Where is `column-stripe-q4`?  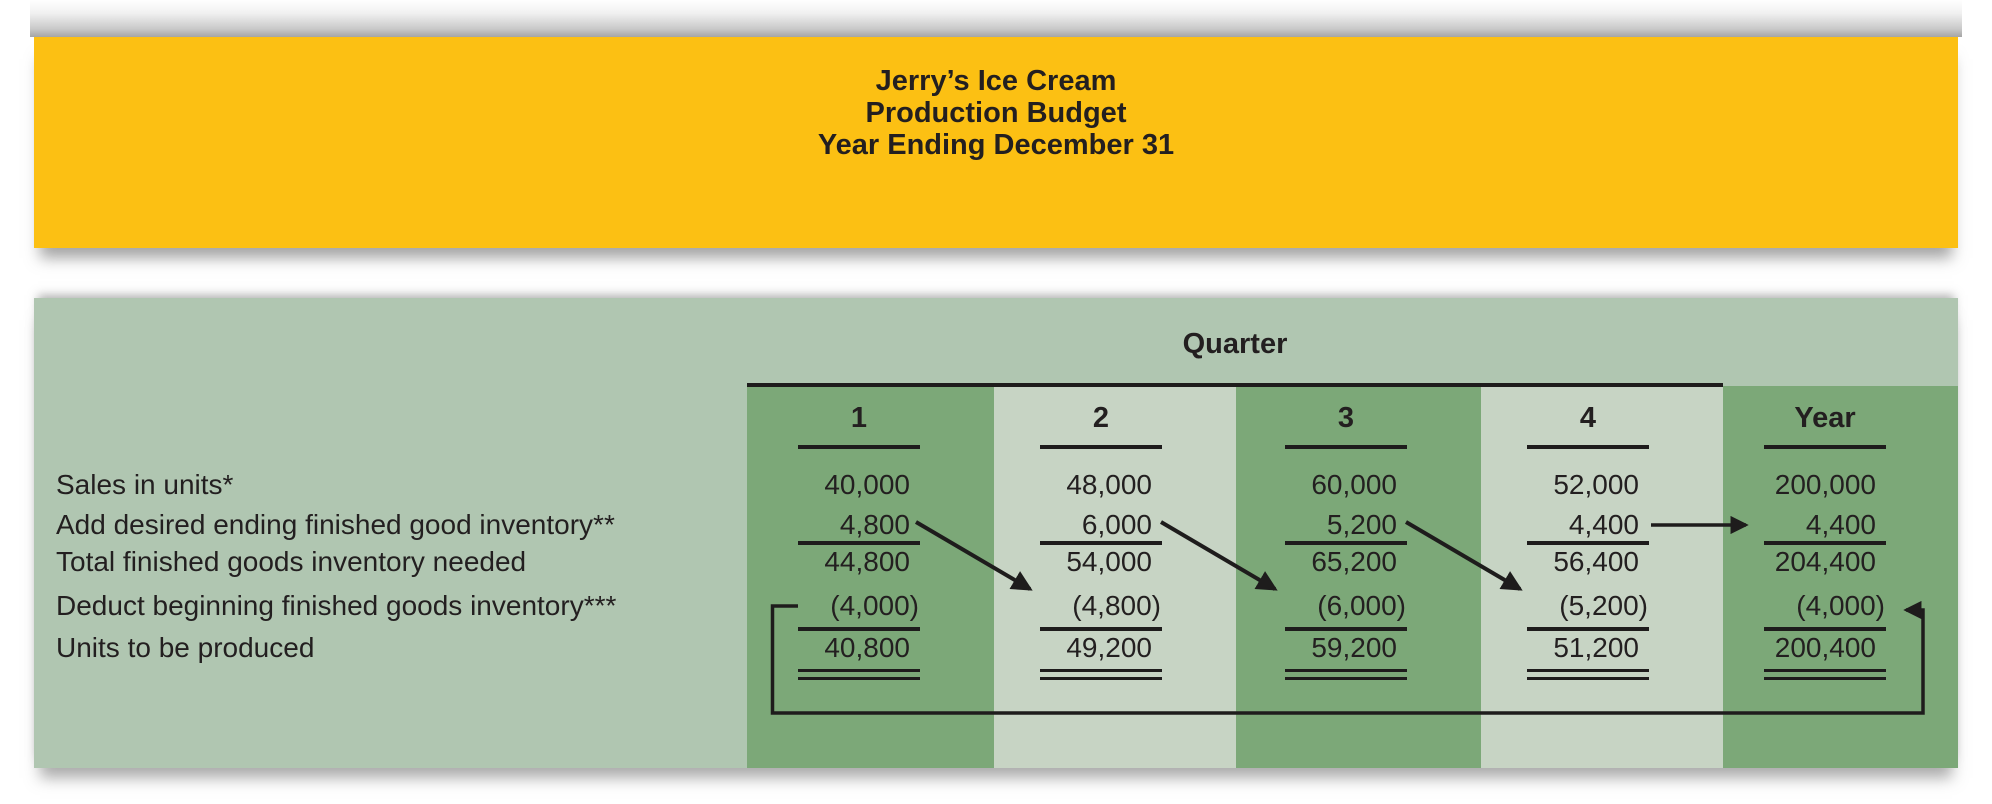 column-stripe-q4 is located at coordinates (1602, 577).